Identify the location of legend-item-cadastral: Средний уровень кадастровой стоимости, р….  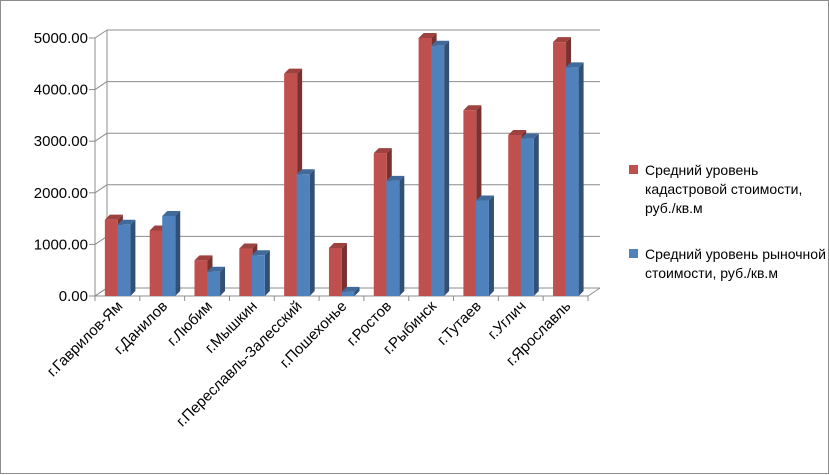
(729, 189).